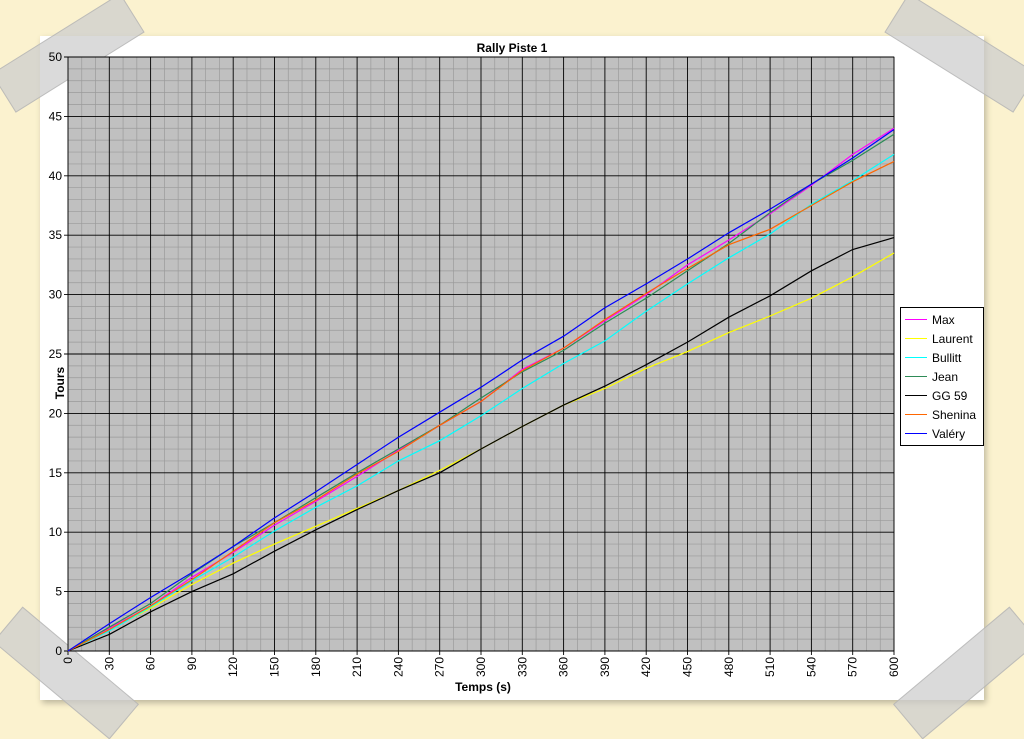  Describe the element at coordinates (56, 532) in the screenshot. I see `y-tick-label: 10` at that location.